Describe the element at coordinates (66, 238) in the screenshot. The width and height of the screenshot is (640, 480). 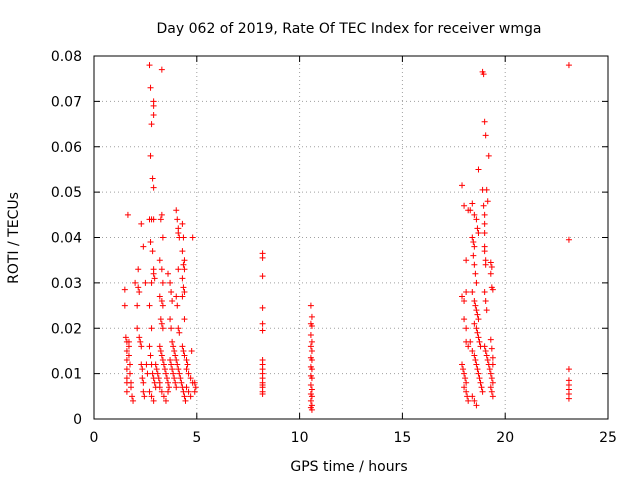
I see `y-tick-labels: 0 0.01 0.02 0.03 0.04 0.05 0.06 0.07 0.08` at that location.